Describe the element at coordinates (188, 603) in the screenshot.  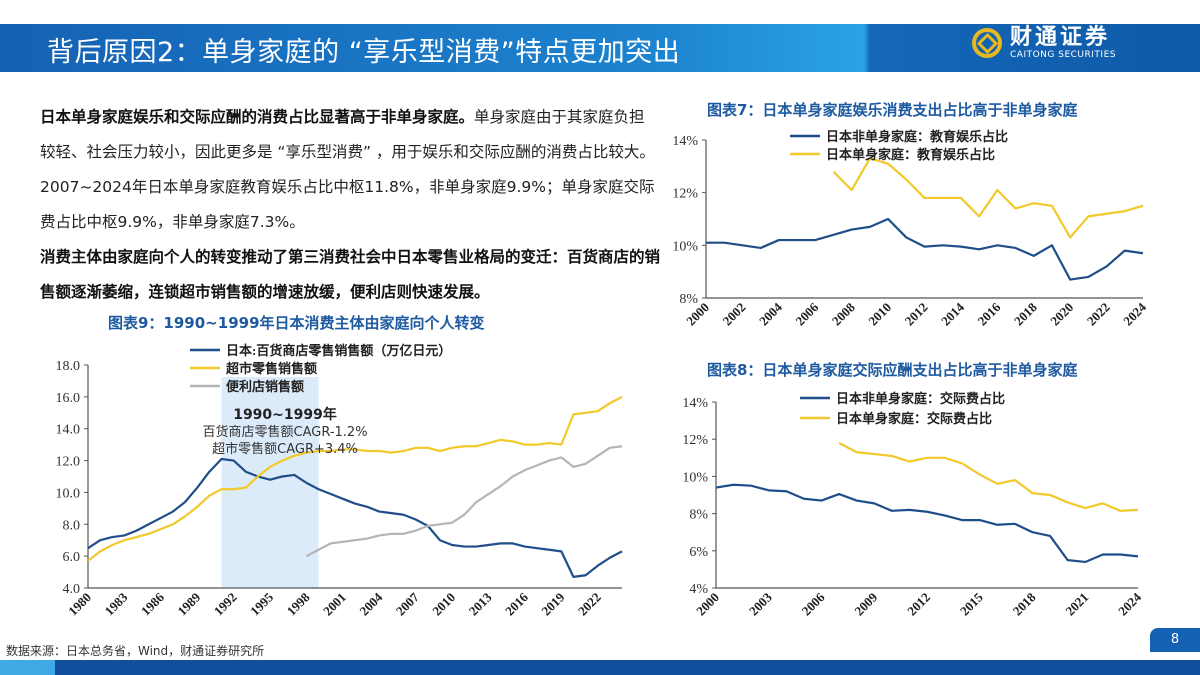
I see `x-tick-label: 1989` at that location.